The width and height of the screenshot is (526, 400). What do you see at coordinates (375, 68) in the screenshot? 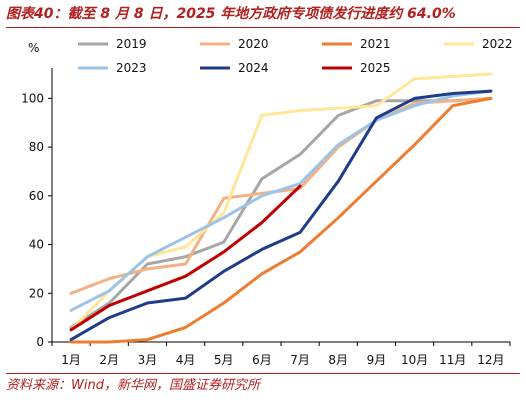
I see `legend-label-2025: 2025` at bounding box center [375, 68].